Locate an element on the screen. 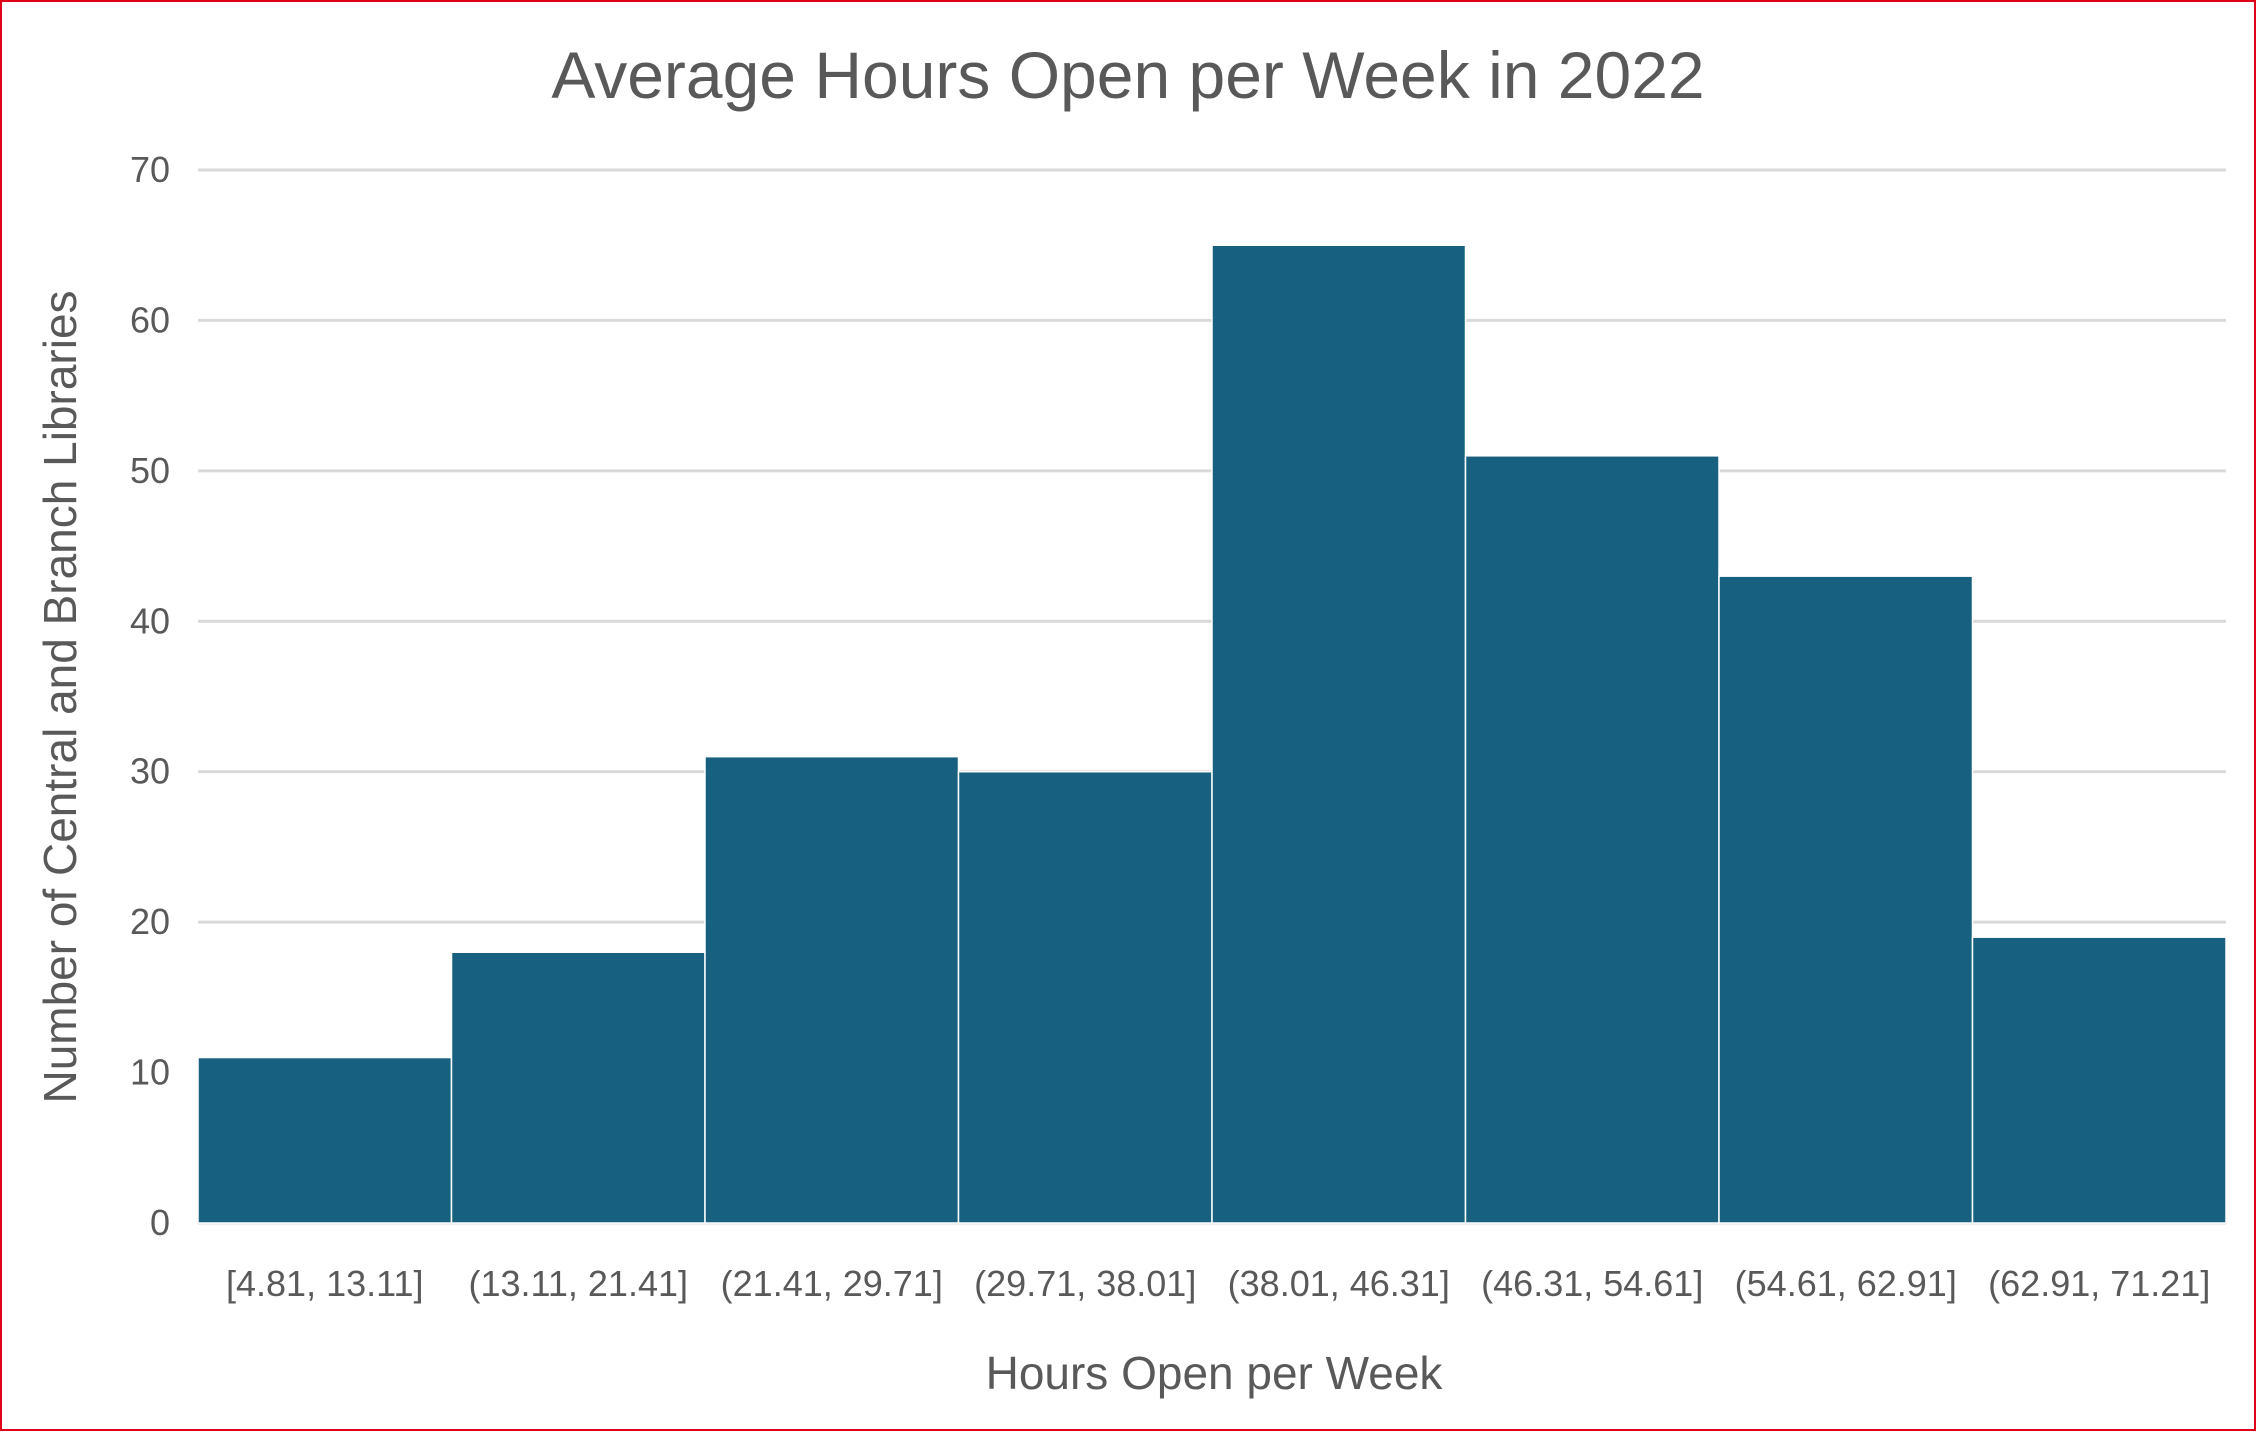 This screenshot has height=1434, width=2256. x-axis-title: Hours Open per Week is located at coordinates (1215, 1373).